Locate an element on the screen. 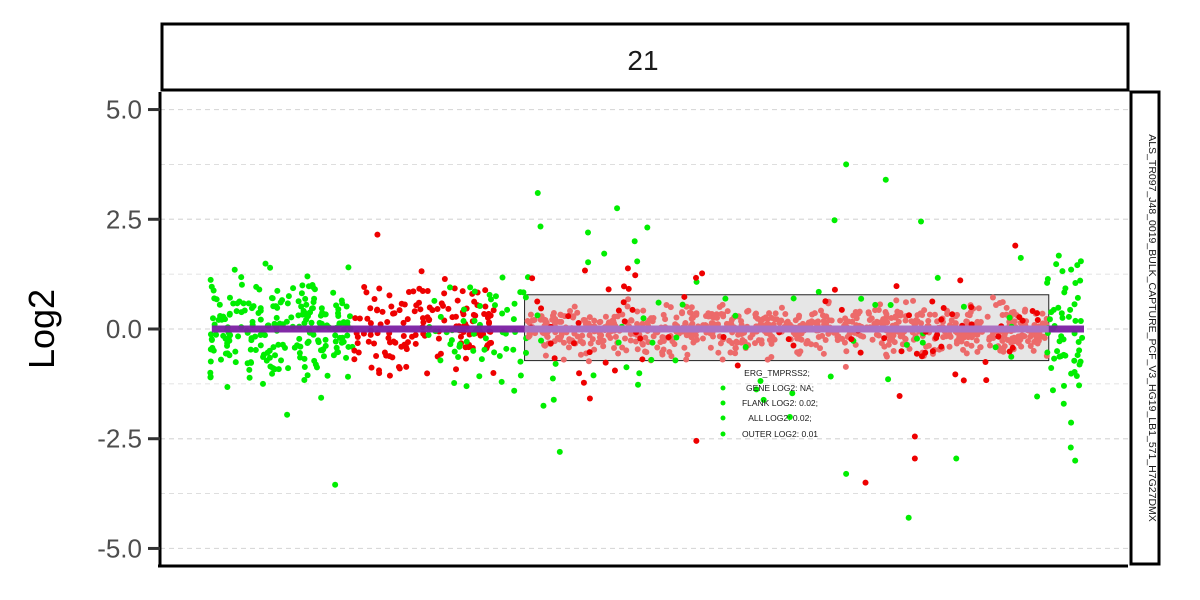 This screenshot has width=1200, height=600. facet-strip-label: 21 is located at coordinates (642, 60).